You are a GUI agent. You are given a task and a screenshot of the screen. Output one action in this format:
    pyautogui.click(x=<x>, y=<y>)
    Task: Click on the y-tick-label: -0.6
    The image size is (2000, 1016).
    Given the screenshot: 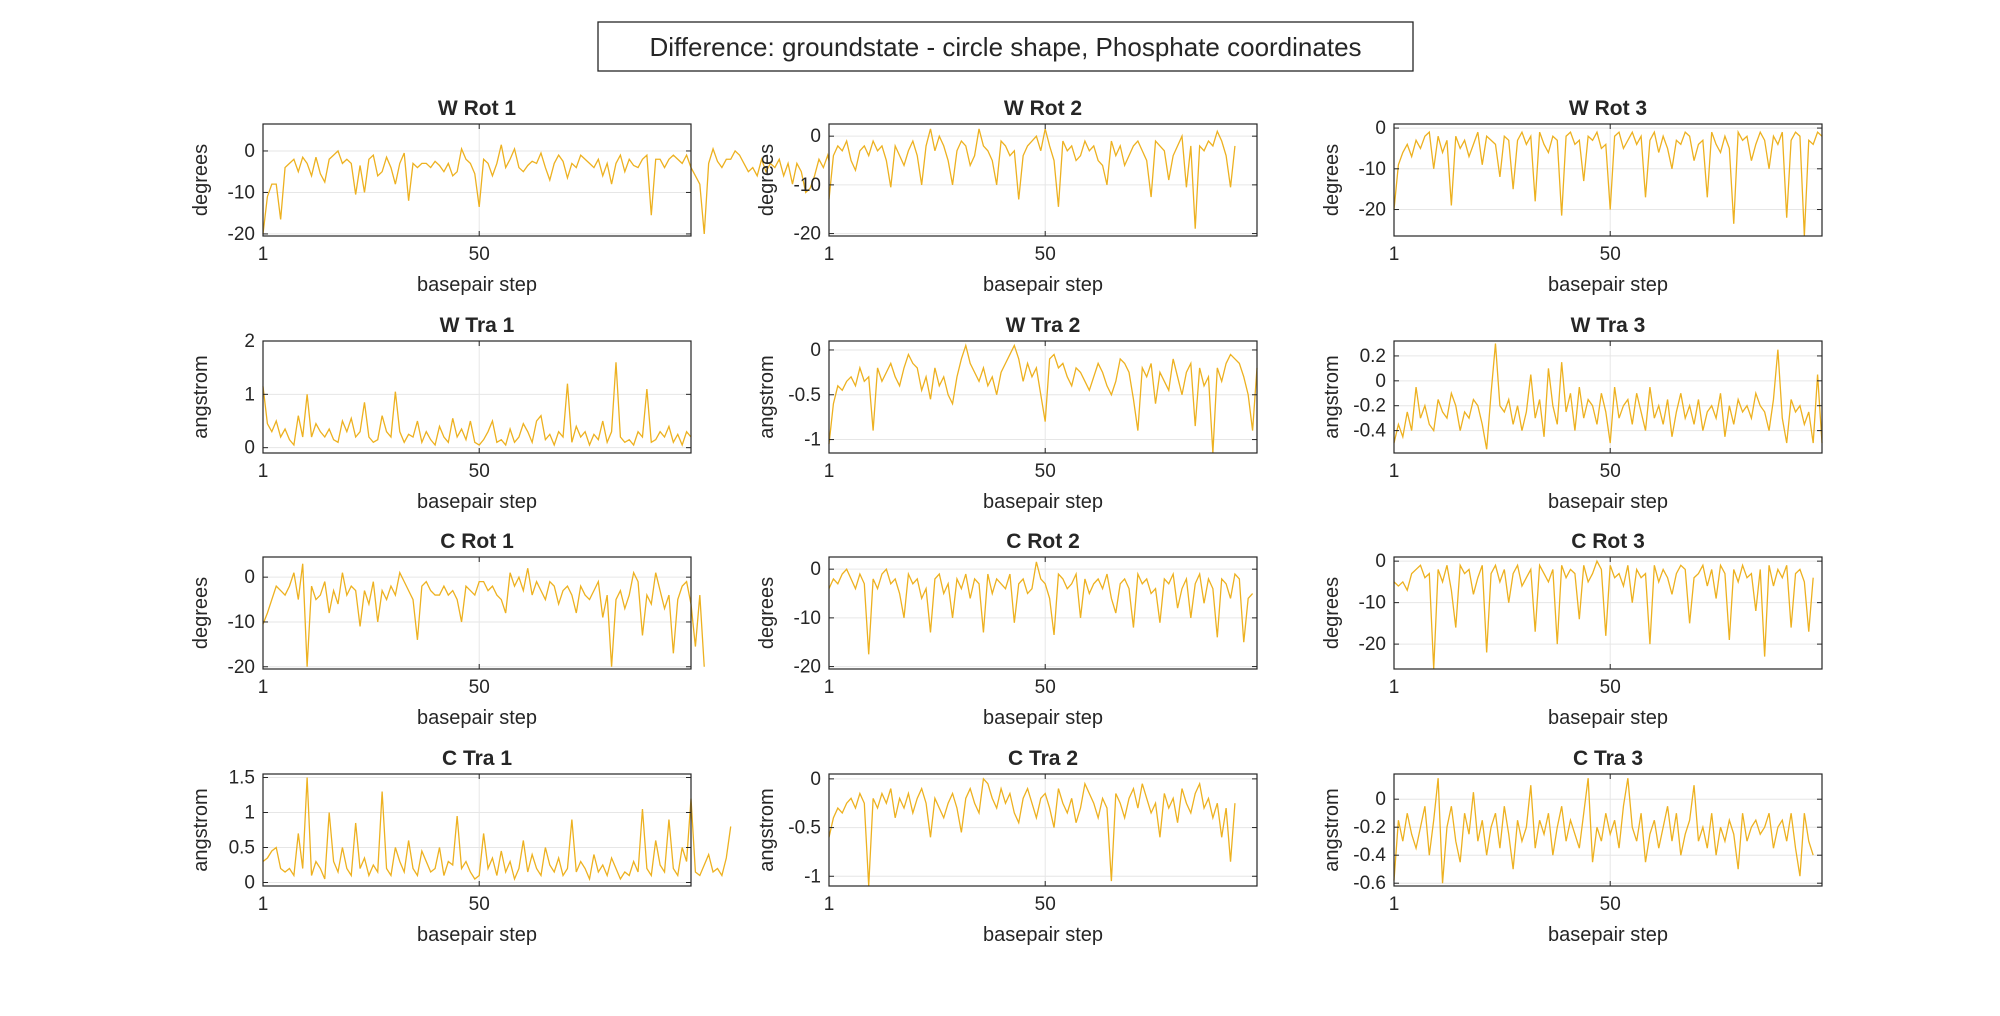 What is the action you would take?
    pyautogui.click(x=1369, y=883)
    